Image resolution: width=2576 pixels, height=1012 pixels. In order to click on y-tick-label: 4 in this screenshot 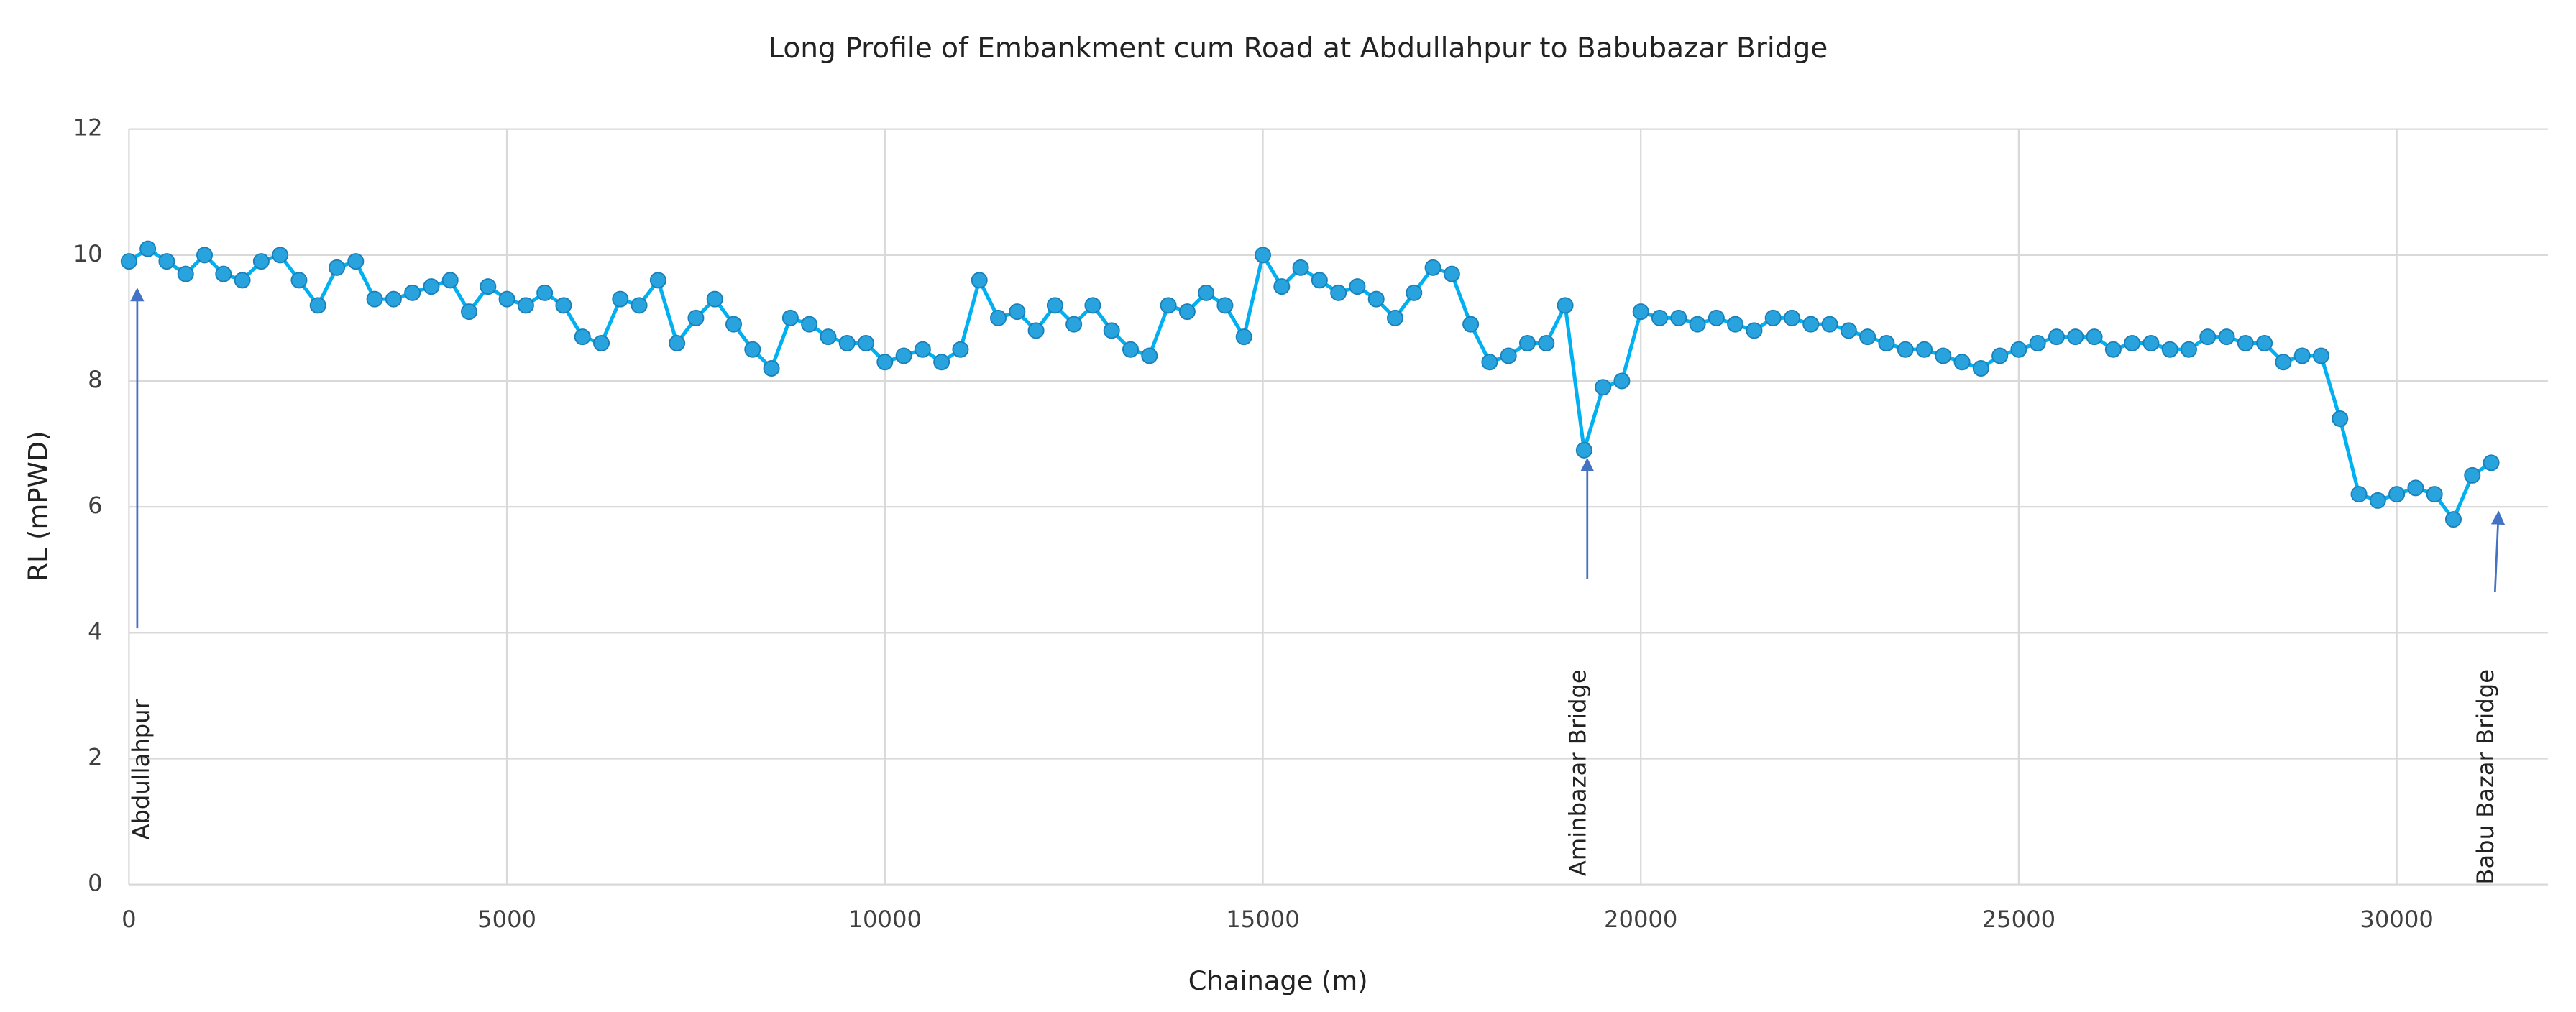, I will do `click(95, 631)`.